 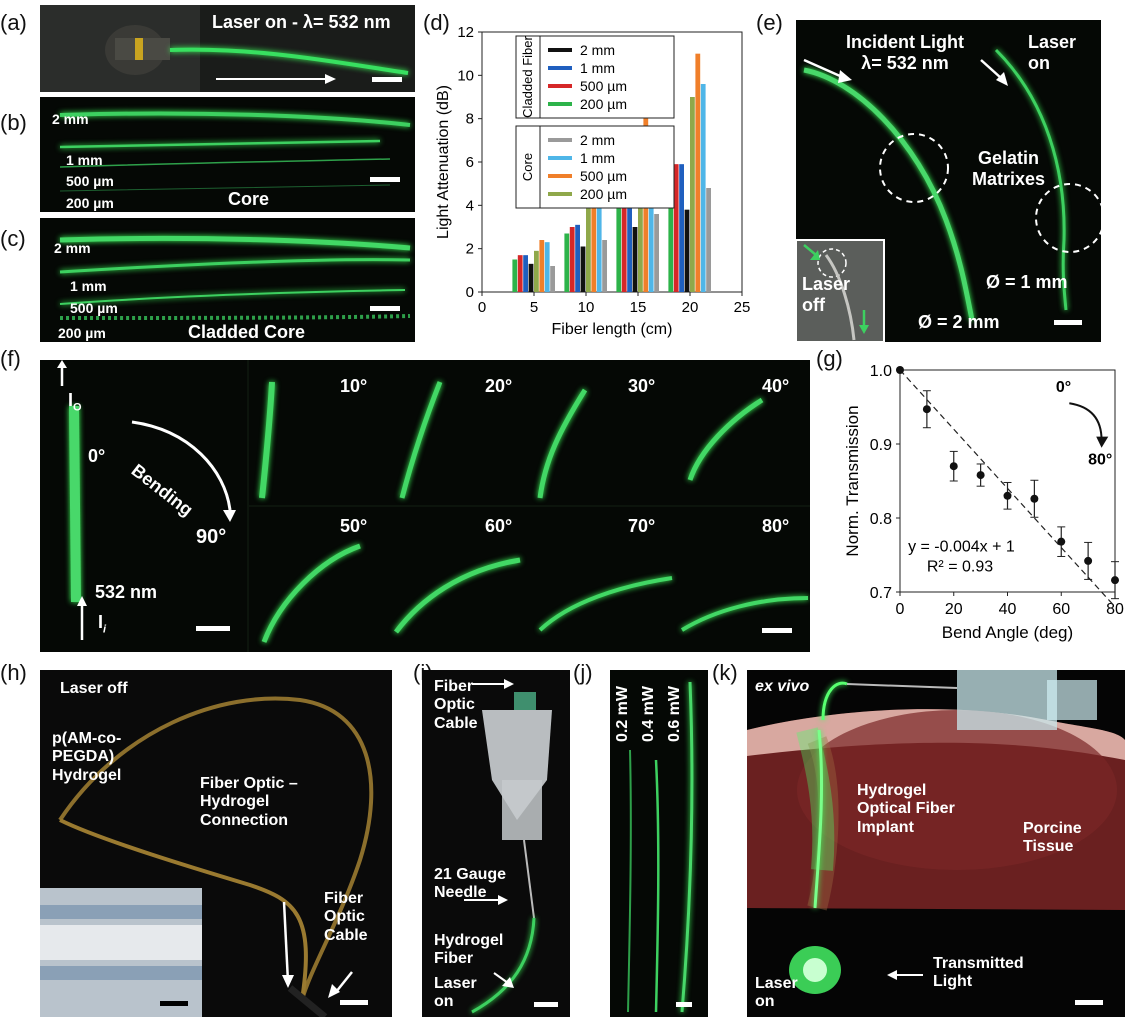 What do you see at coordinates (235, 277) in the screenshot?
I see `cladded-fibers-illustration` at bounding box center [235, 277].